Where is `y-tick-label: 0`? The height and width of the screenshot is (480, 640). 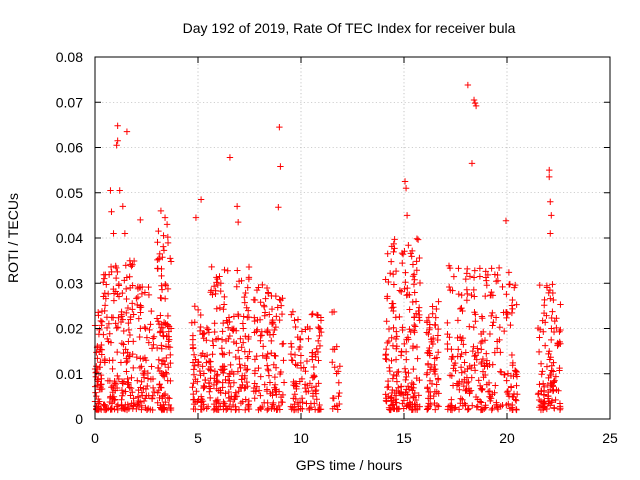
y-tick-label: 0 is located at coordinates (79, 419).